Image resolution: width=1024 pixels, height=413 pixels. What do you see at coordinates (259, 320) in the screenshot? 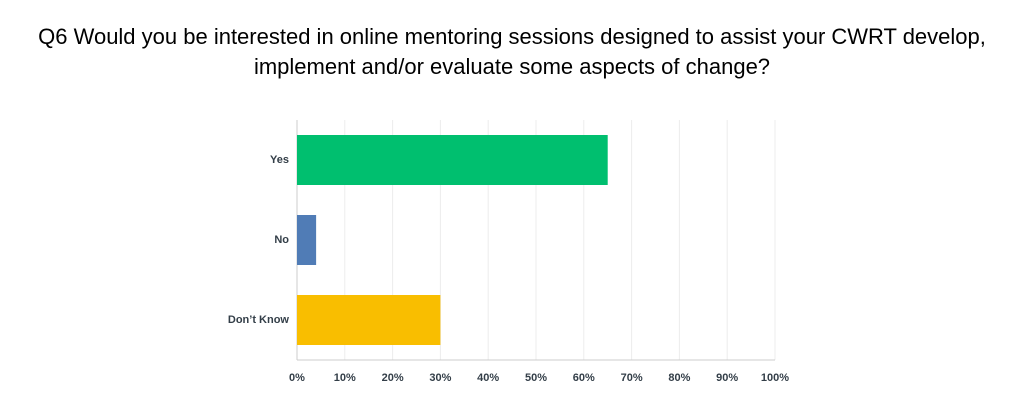
I see `y-tick-label: Don’t Know` at bounding box center [259, 320].